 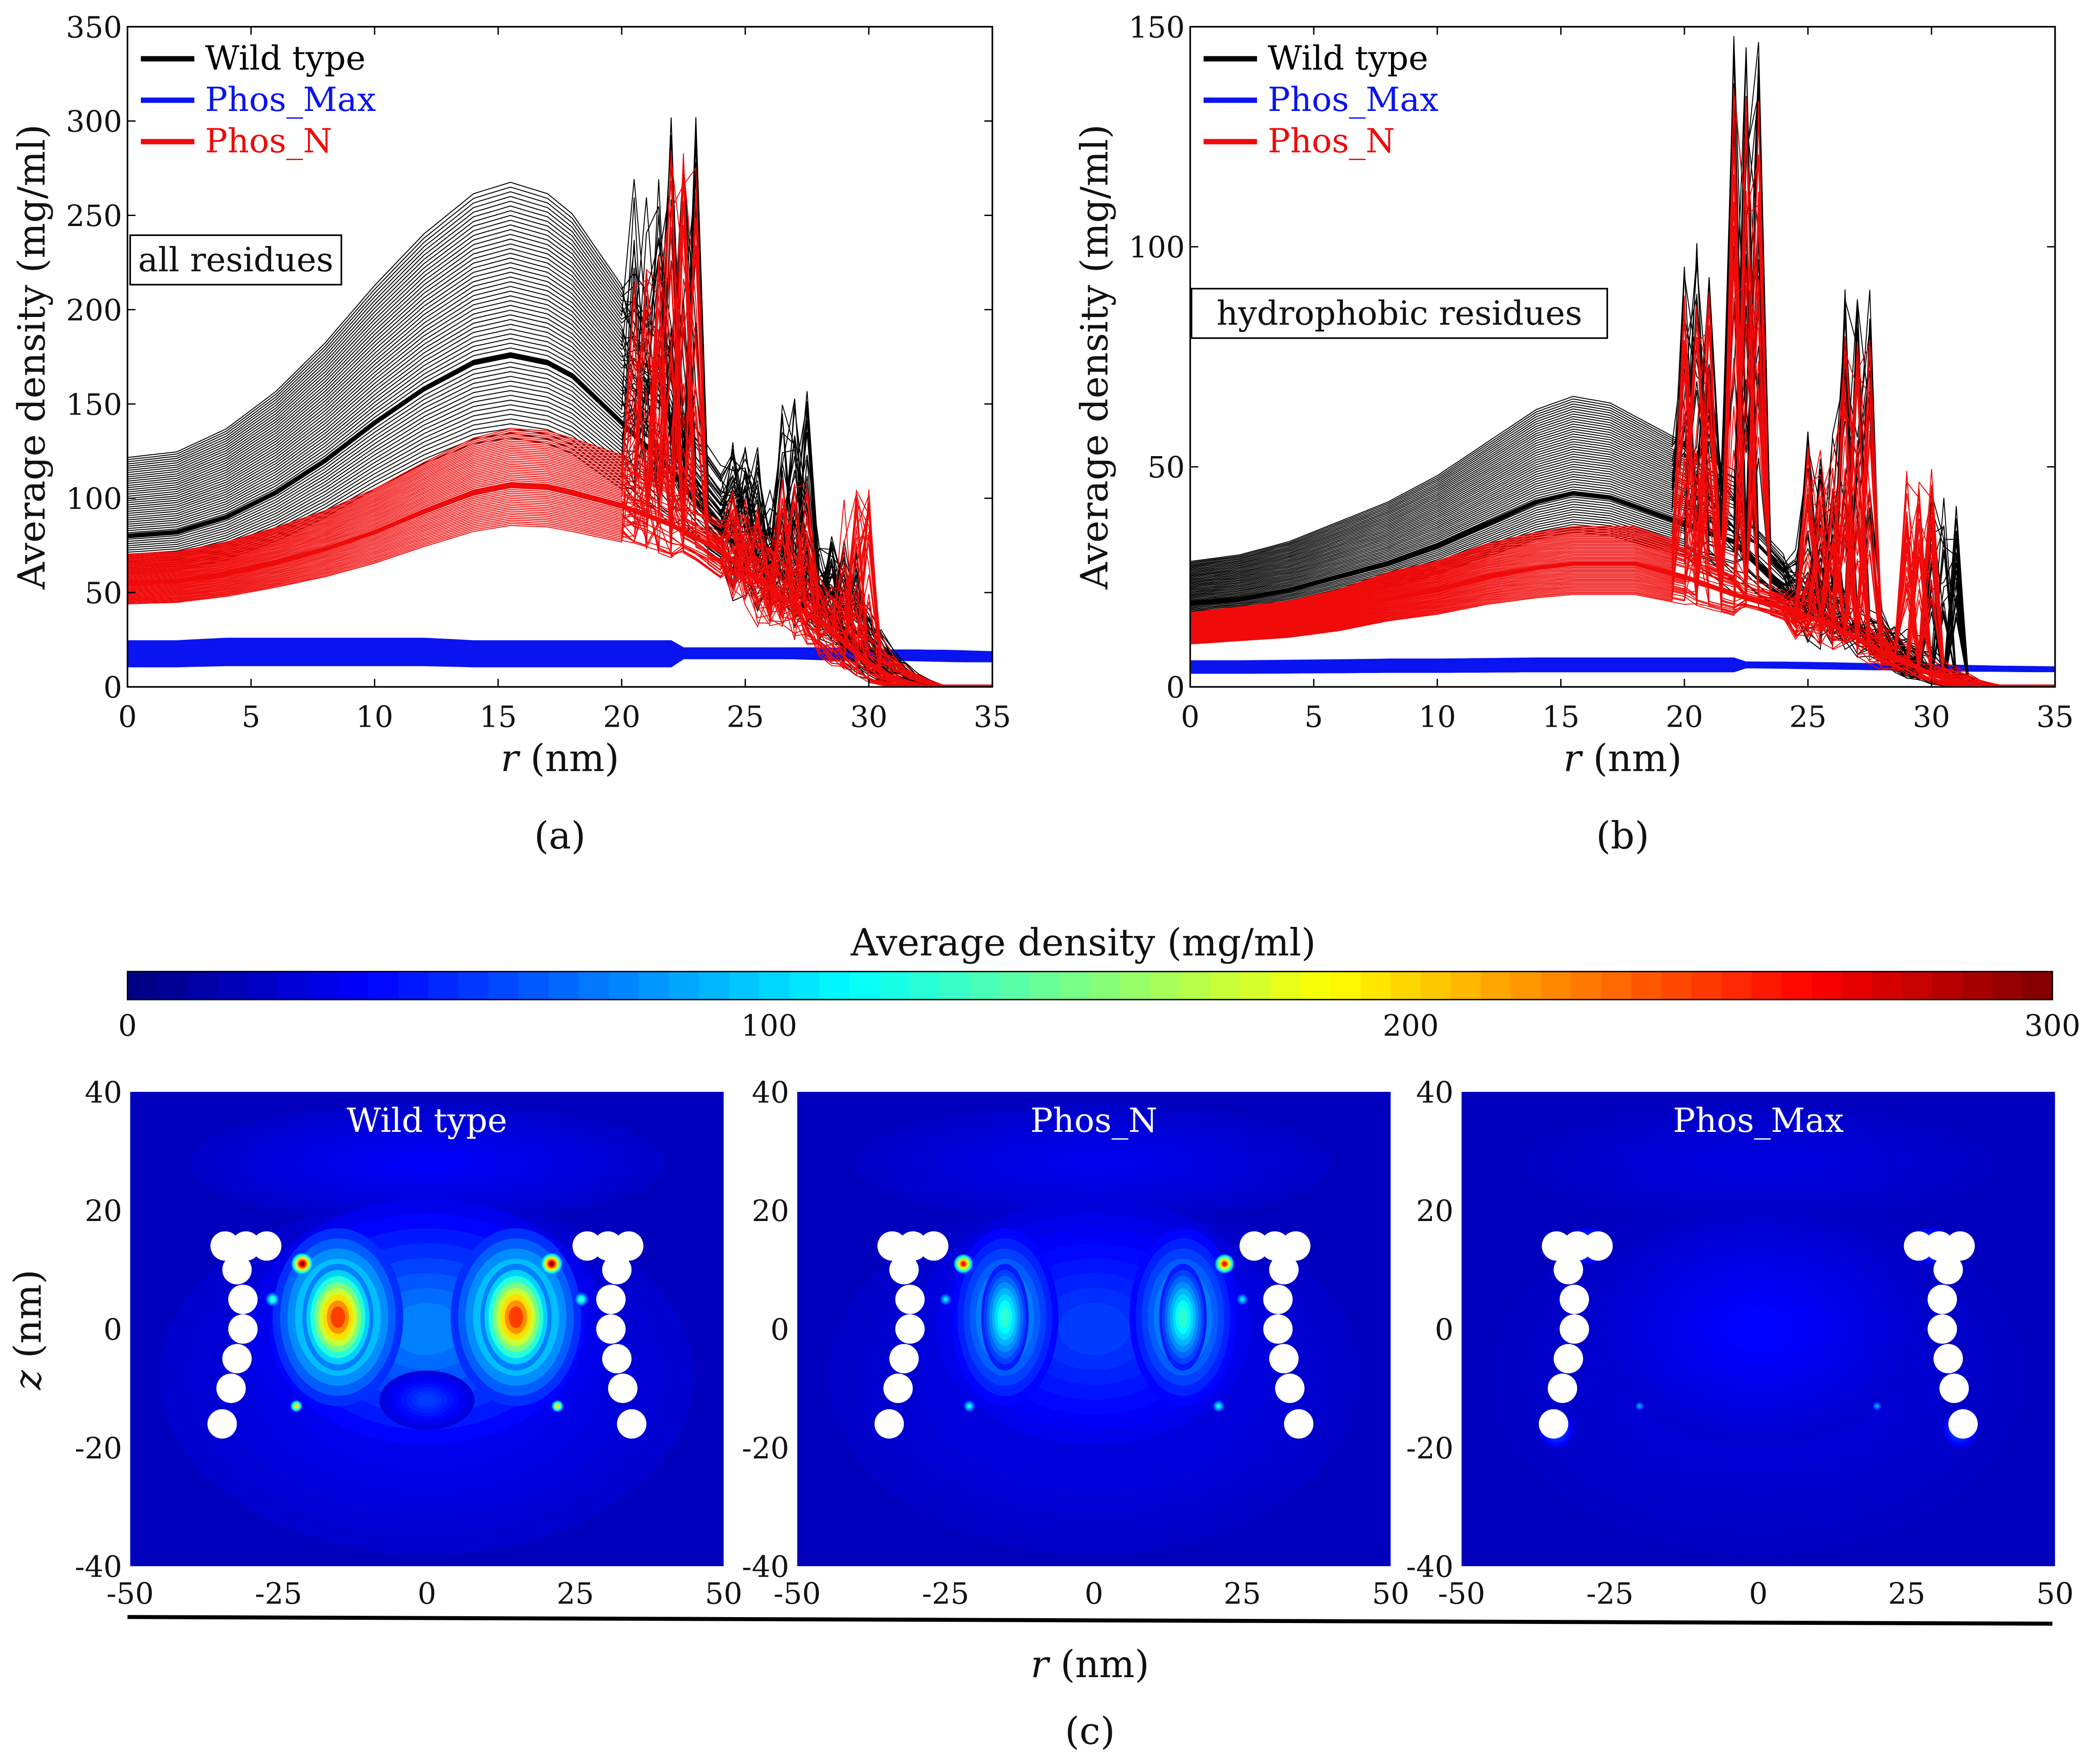 What do you see at coordinates (1157, 27) in the screenshot?
I see `y-tick-label: 150` at bounding box center [1157, 27].